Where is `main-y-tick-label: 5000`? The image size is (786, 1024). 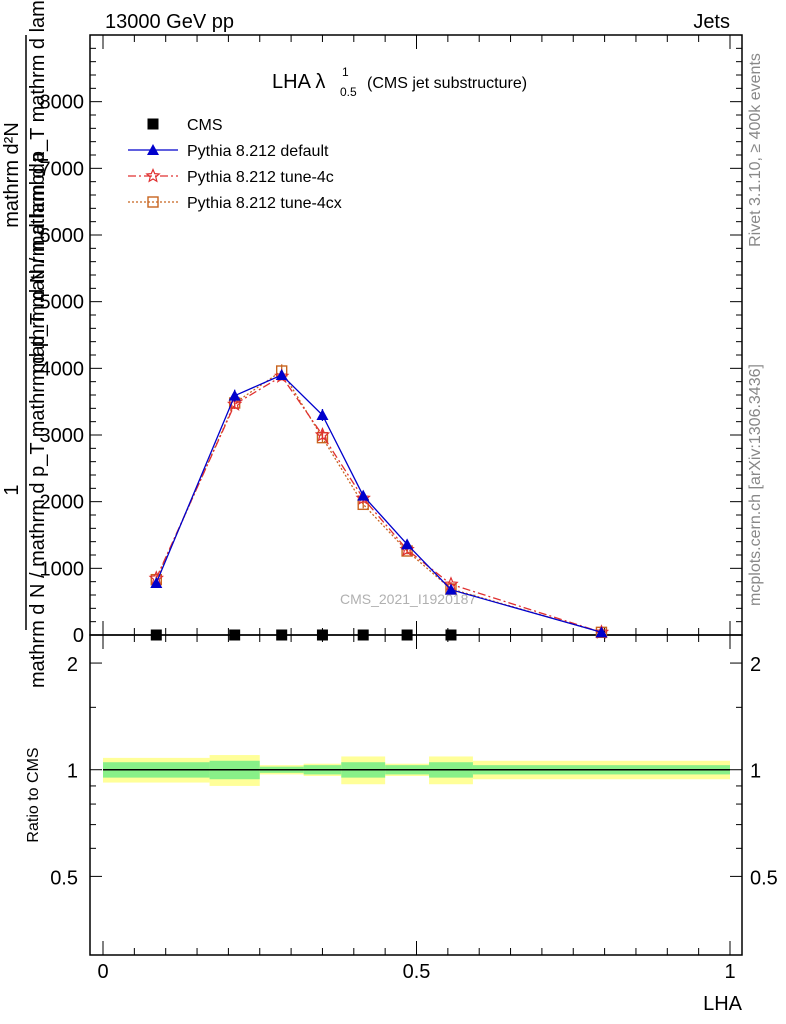
main-y-tick-label: 5000 is located at coordinates (62, 303).